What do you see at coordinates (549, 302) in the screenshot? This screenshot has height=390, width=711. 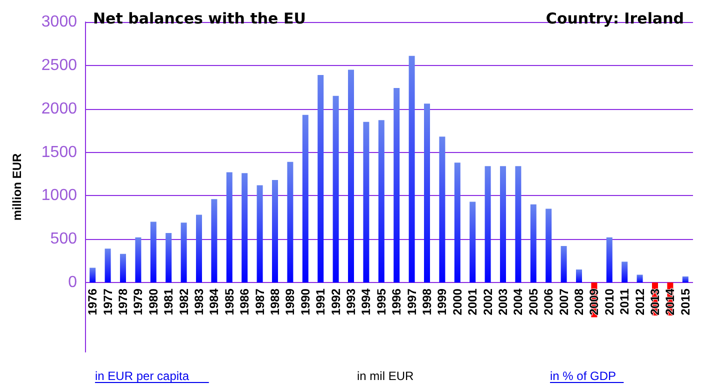 I see `x-tick-label: 2006` at bounding box center [549, 302].